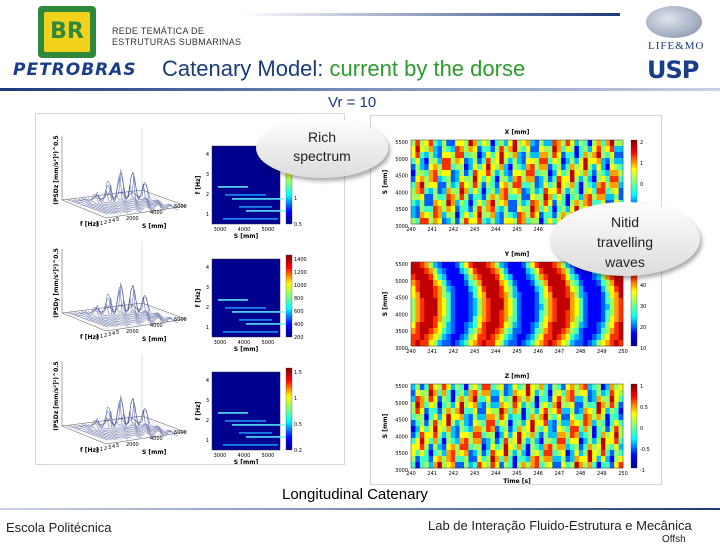  What do you see at coordinates (89, 450) in the screenshot?
I see `x-axis-label: f [Hz]` at bounding box center [89, 450].